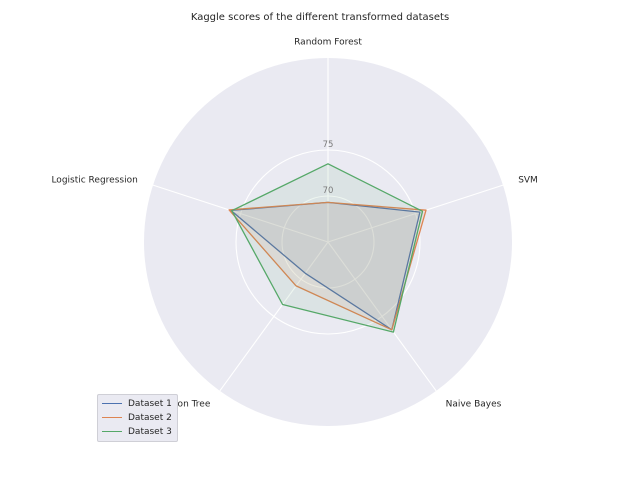  I want to click on radial-tick-label: 75, so click(328, 145).